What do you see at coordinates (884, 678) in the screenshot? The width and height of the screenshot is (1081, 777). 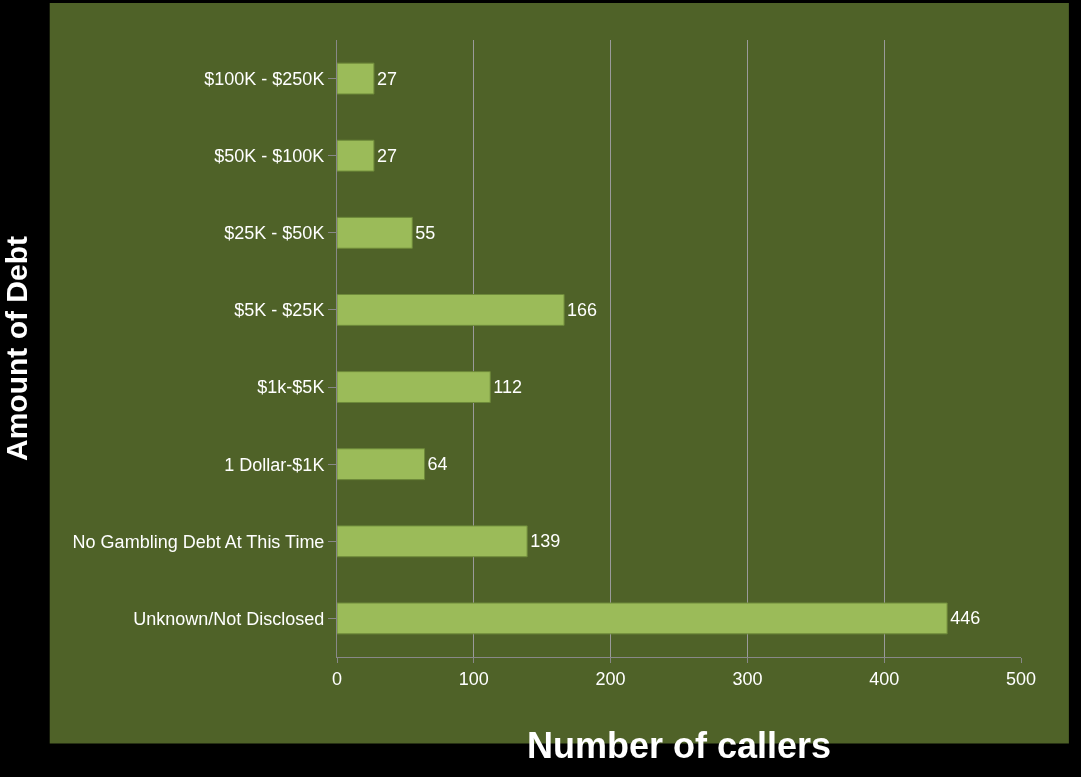 I see `x-tick-label: 400` at bounding box center [884, 678].